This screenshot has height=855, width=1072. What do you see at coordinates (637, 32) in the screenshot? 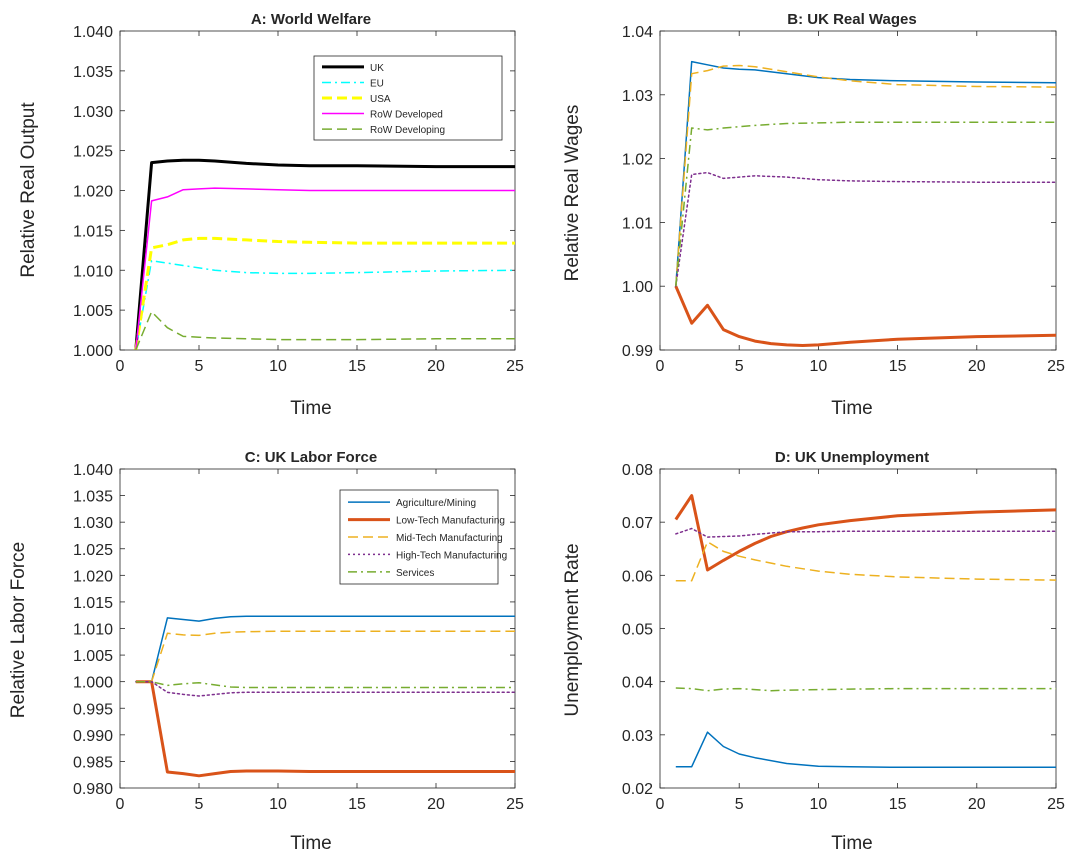
I see `y-tick-label: 1.04` at bounding box center [637, 32].